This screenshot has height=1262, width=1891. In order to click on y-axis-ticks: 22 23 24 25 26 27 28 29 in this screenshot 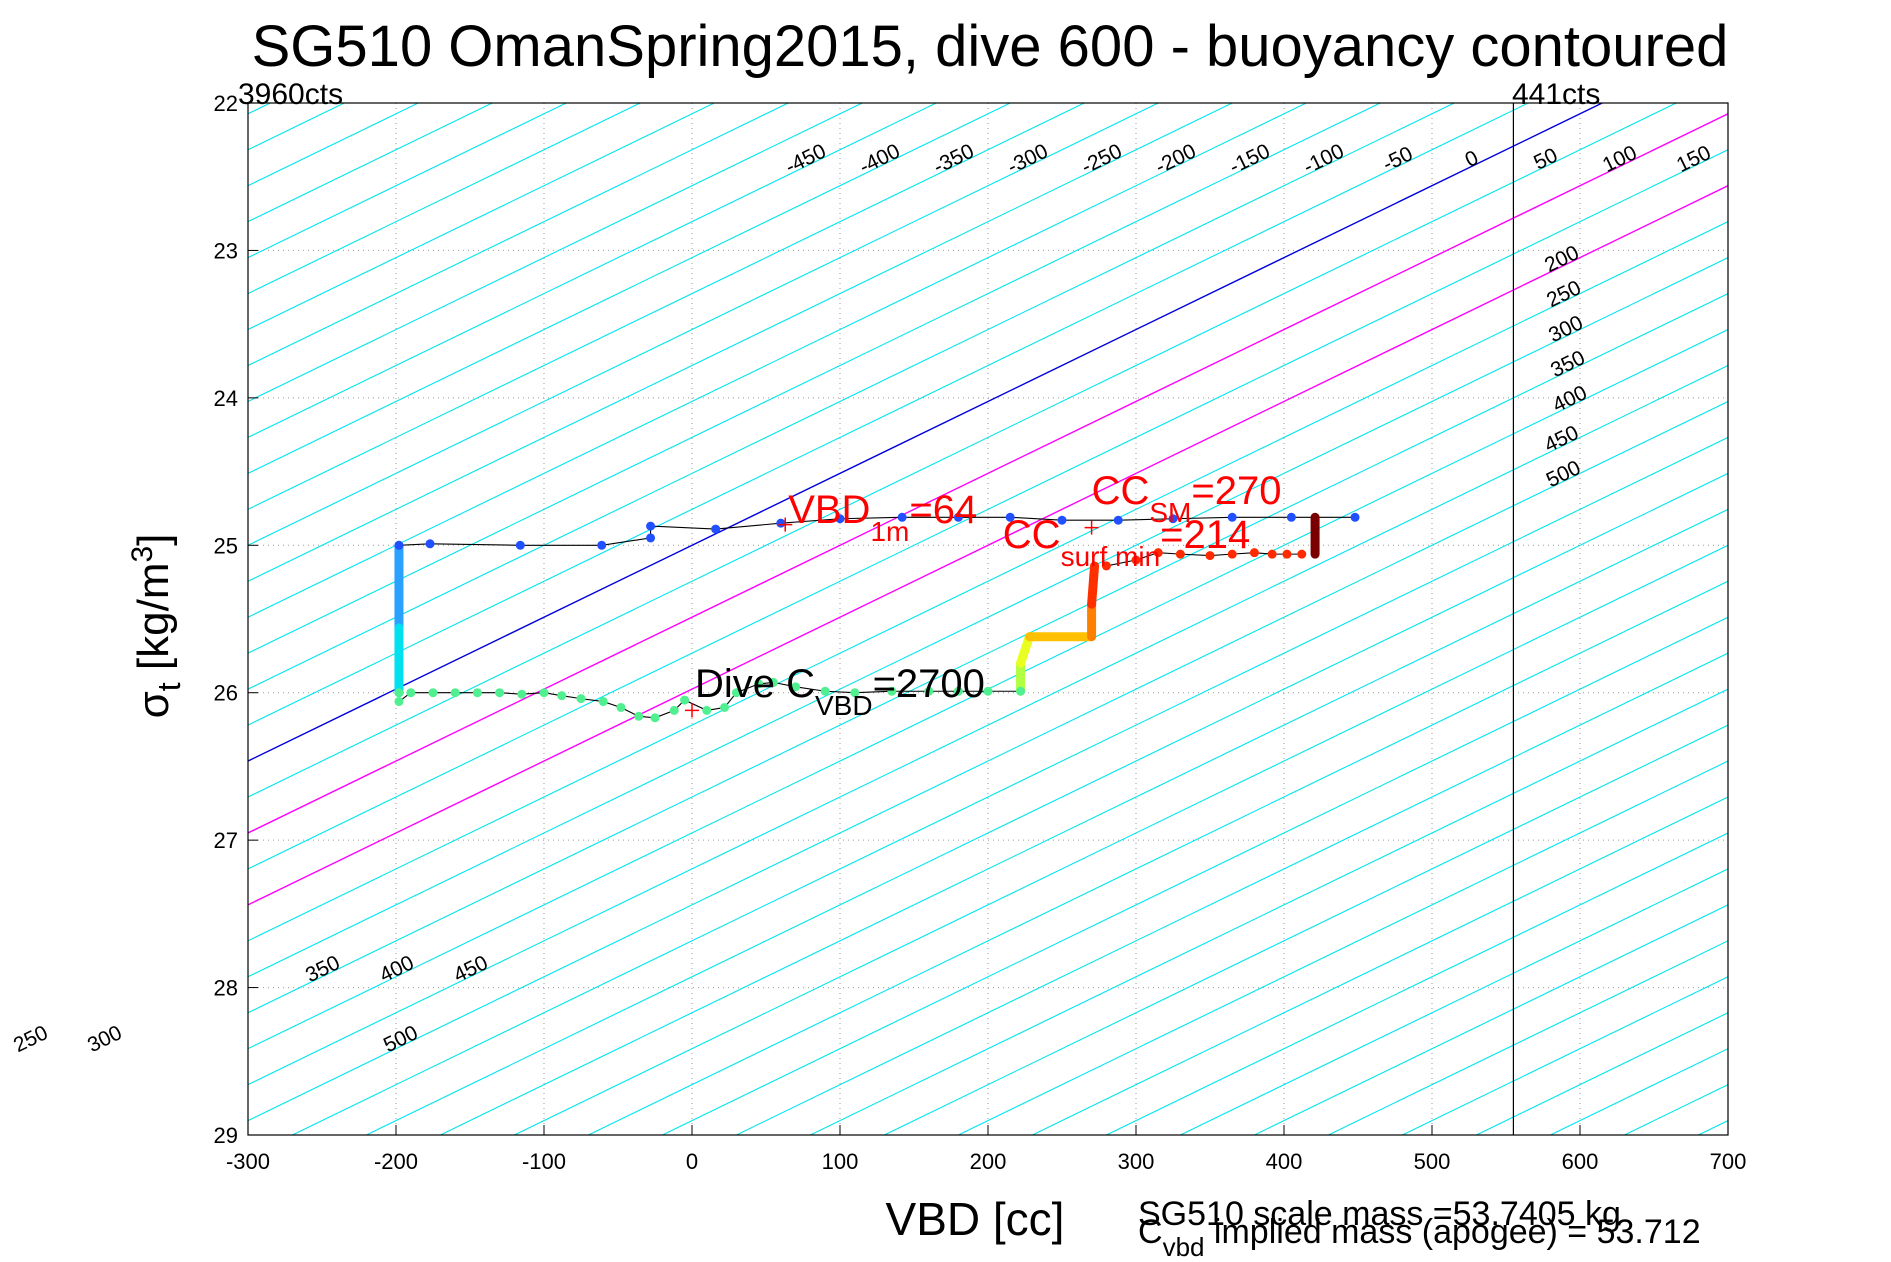, I will do `click(236, 619)`.